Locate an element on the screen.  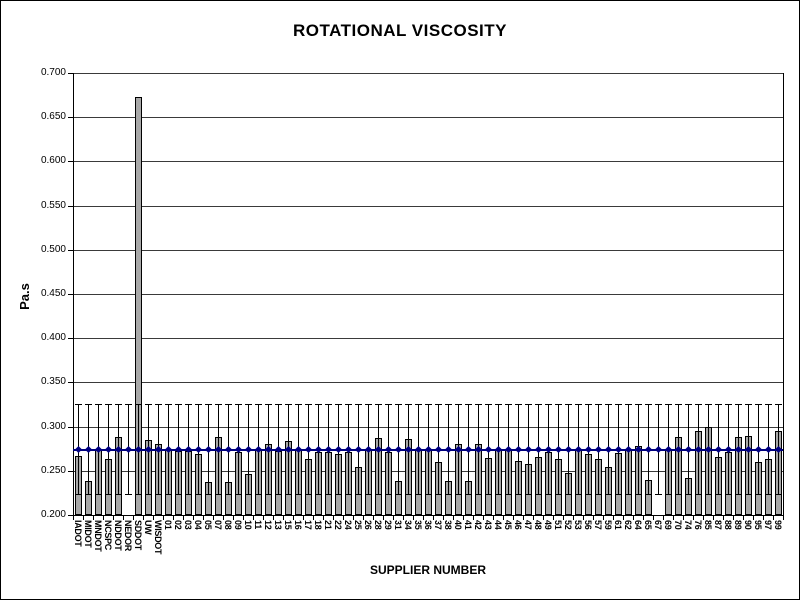
y-tick-label: 0.450 is located at coordinates (53, 293).